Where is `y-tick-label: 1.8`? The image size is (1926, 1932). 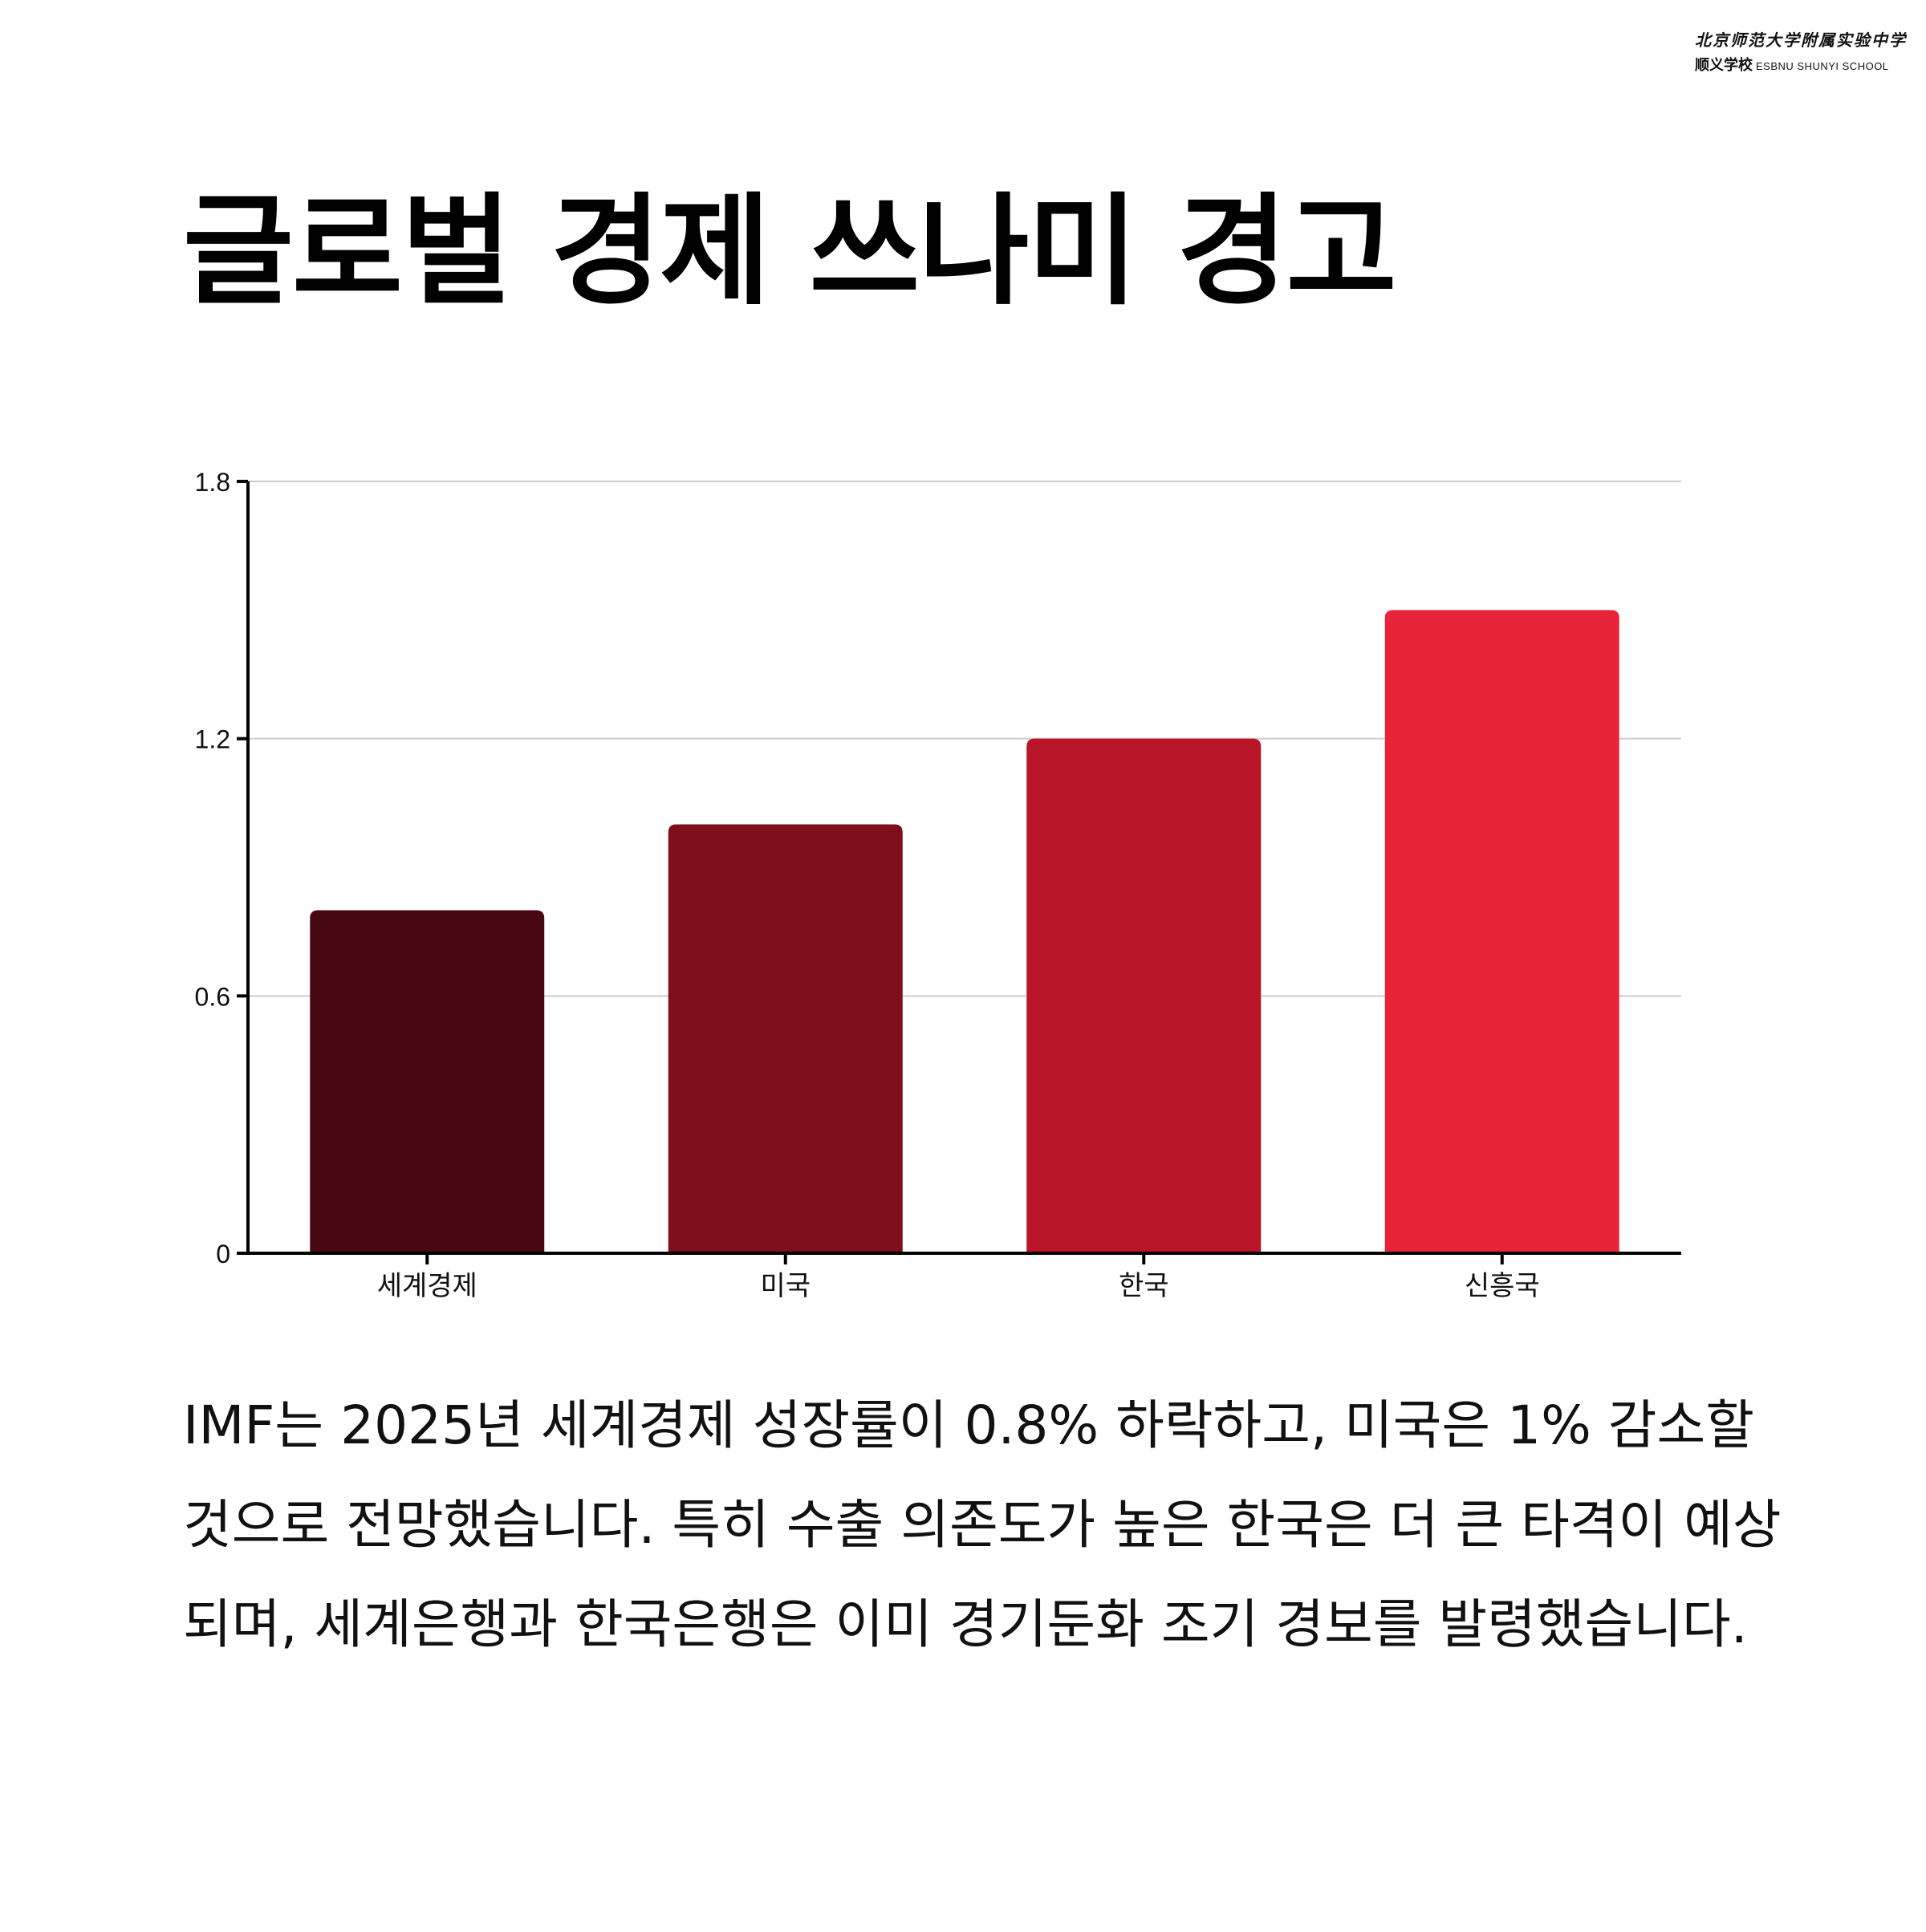 y-tick-label: 1.8 is located at coordinates (212, 482).